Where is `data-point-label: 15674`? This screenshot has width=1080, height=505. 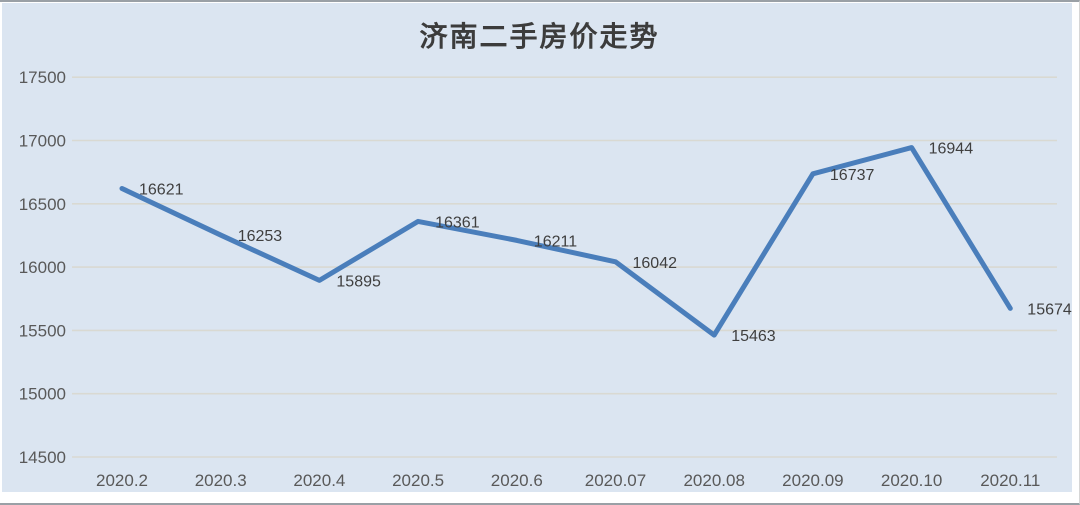
data-point-label: 15674 is located at coordinates (1049, 309).